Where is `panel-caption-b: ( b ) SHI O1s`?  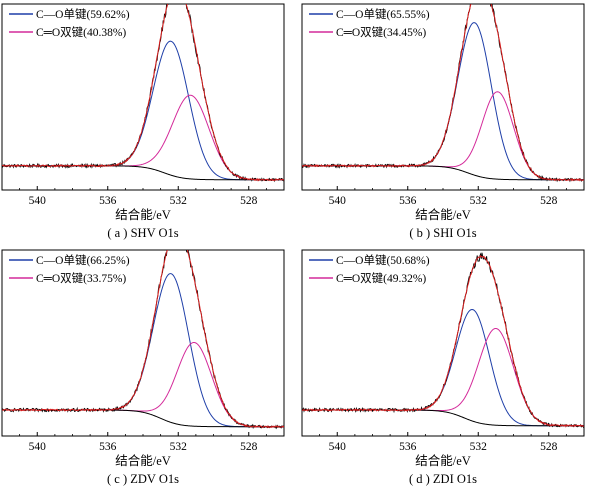
panel-caption-b: ( b ) SHI O1s is located at coordinates (442, 233).